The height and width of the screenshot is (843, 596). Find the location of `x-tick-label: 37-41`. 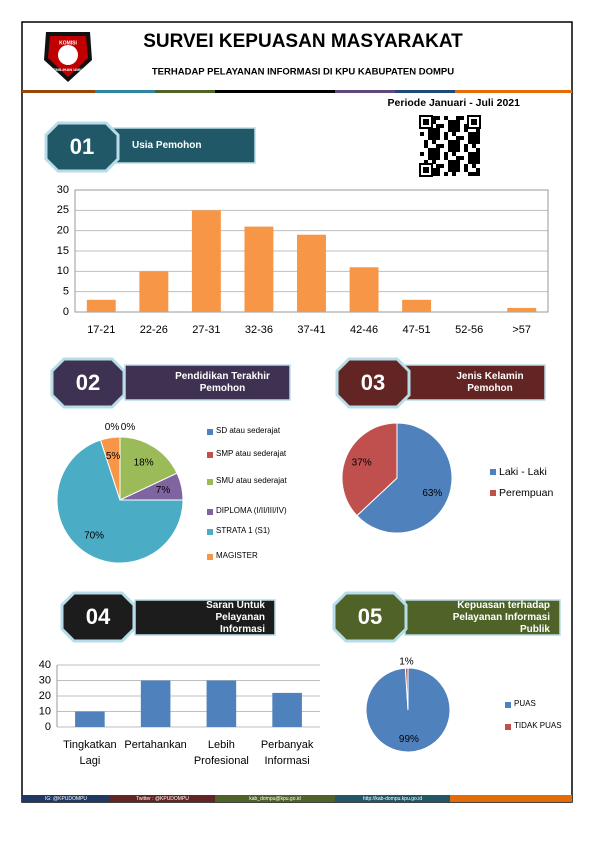

x-tick-label: 37-41 is located at coordinates (311, 330).